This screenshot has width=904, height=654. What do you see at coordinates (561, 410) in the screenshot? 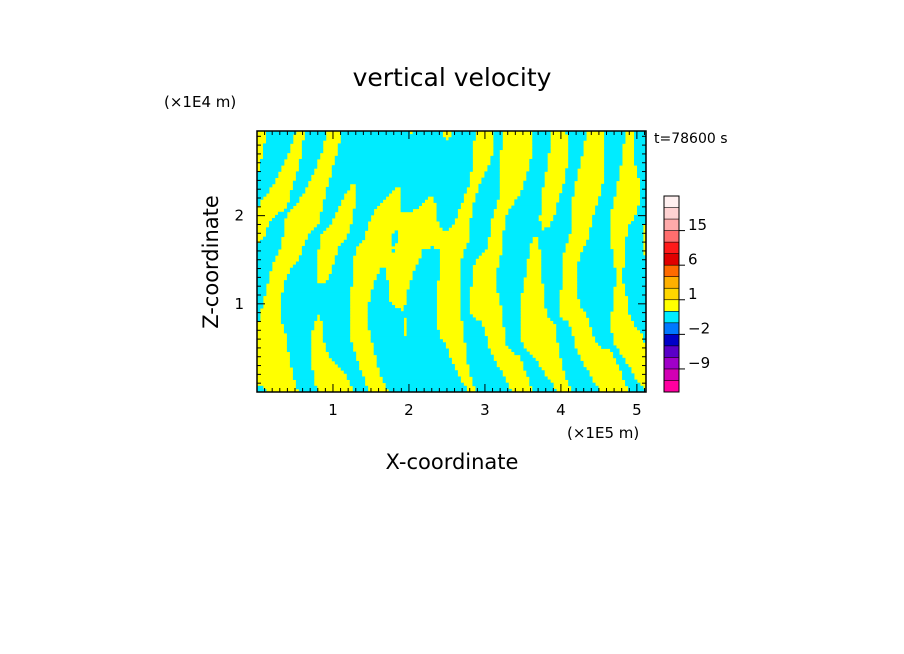
I see `x-tick-label: 4` at bounding box center [561, 410].